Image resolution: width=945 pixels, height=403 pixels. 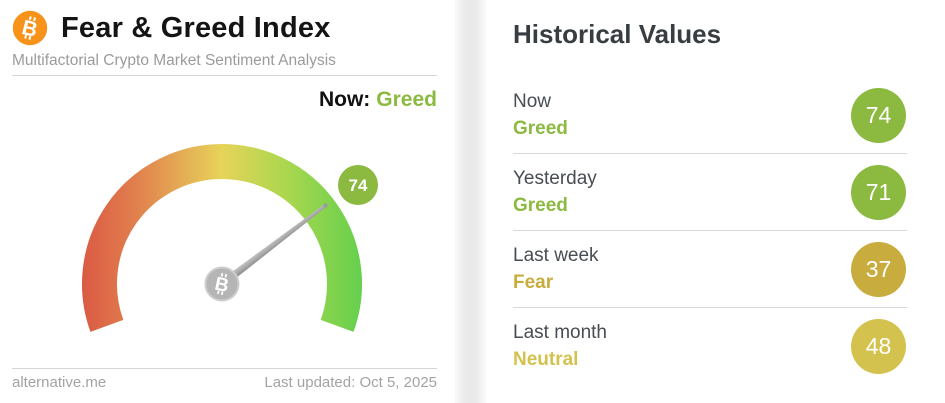 I want to click on header-divider, so click(x=224, y=75).